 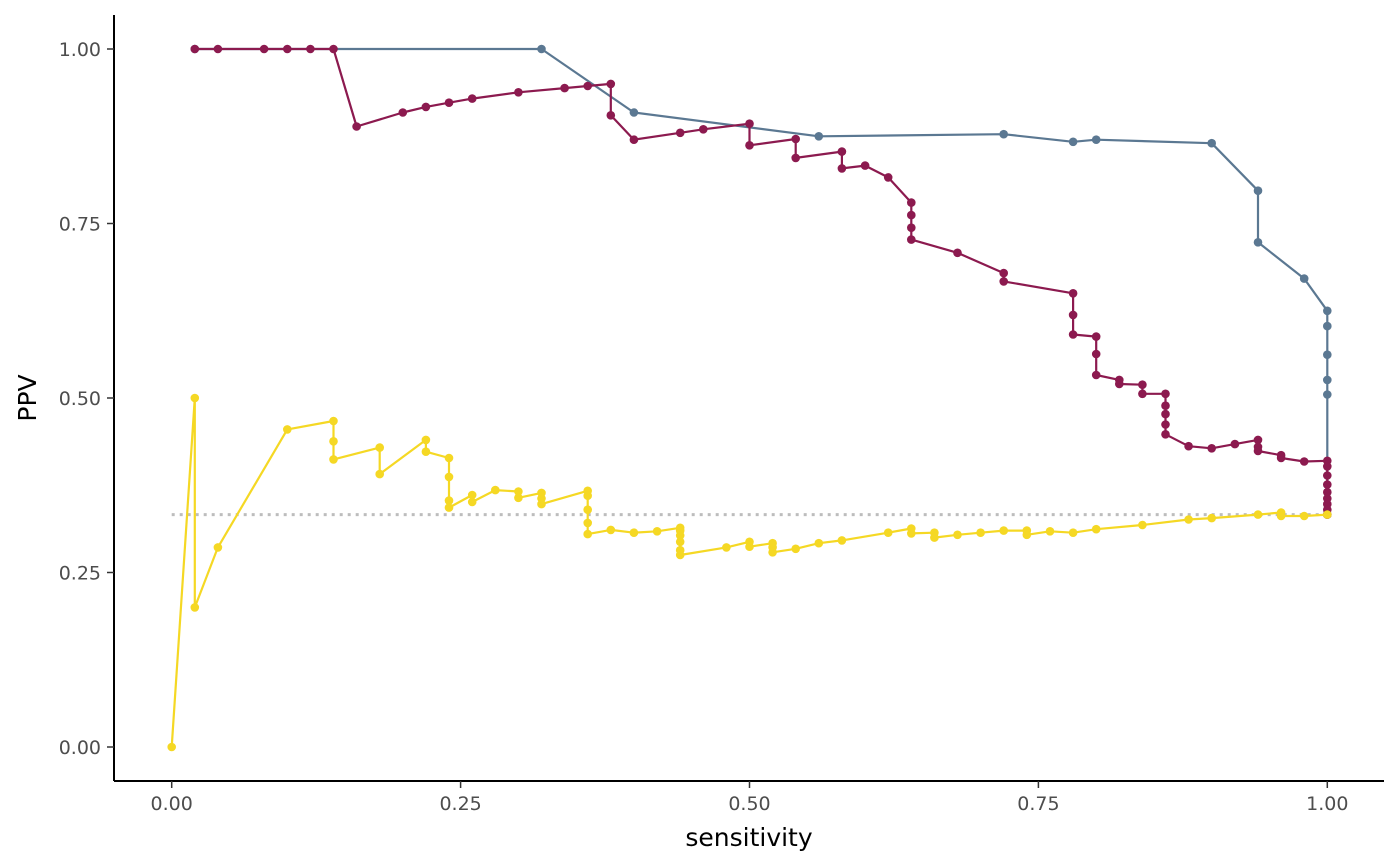 I want to click on x-tick-label: 1.00, so click(x=1327, y=804).